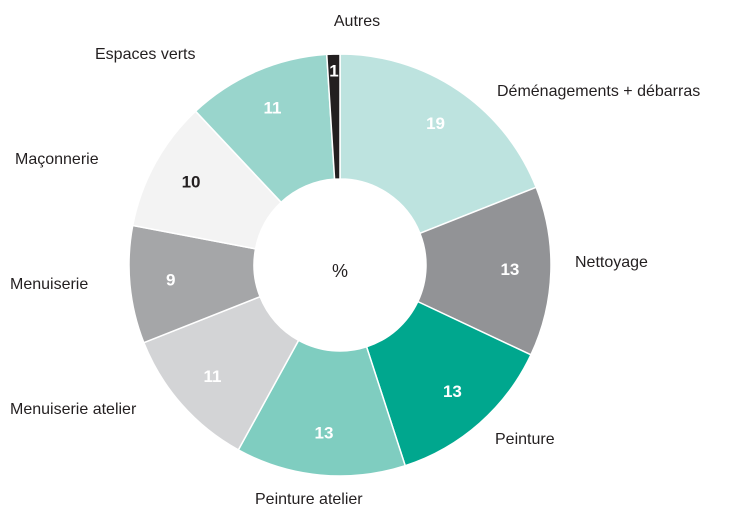  Describe the element at coordinates (525, 439) in the screenshot. I see `category-label: Peinture` at that location.